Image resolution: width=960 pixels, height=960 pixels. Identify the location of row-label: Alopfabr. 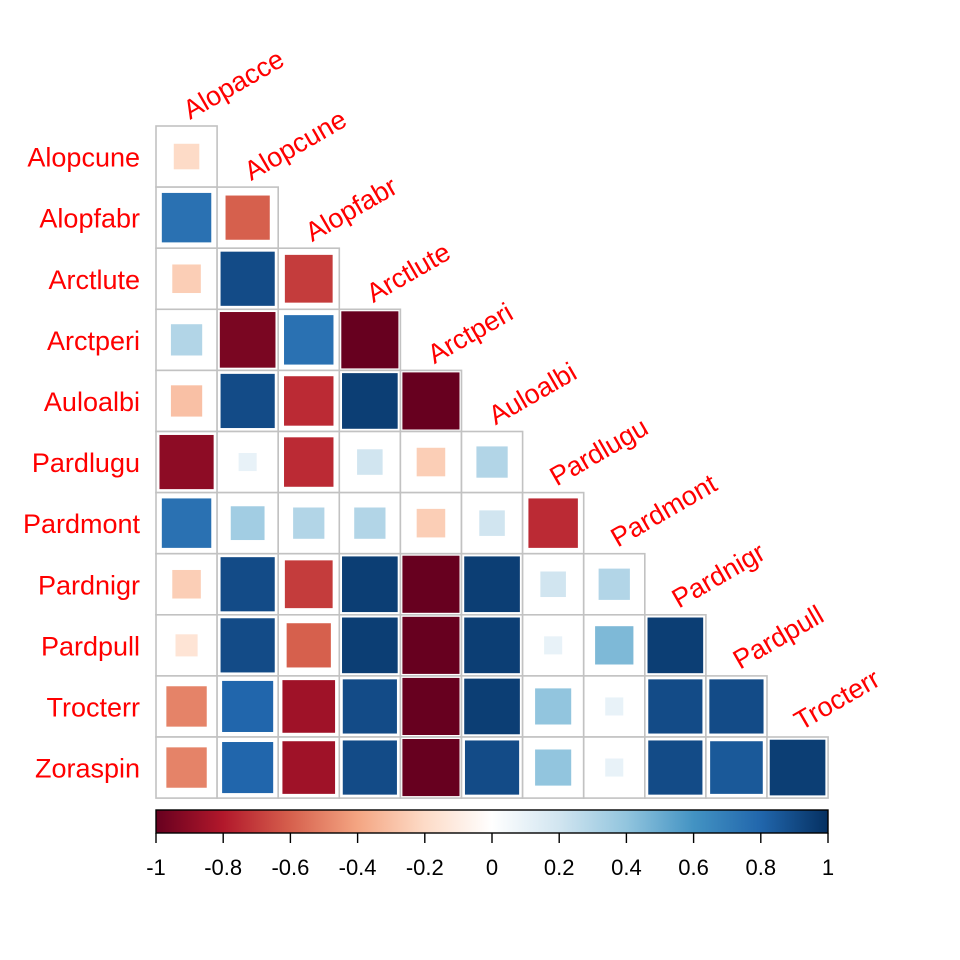
(89, 219).